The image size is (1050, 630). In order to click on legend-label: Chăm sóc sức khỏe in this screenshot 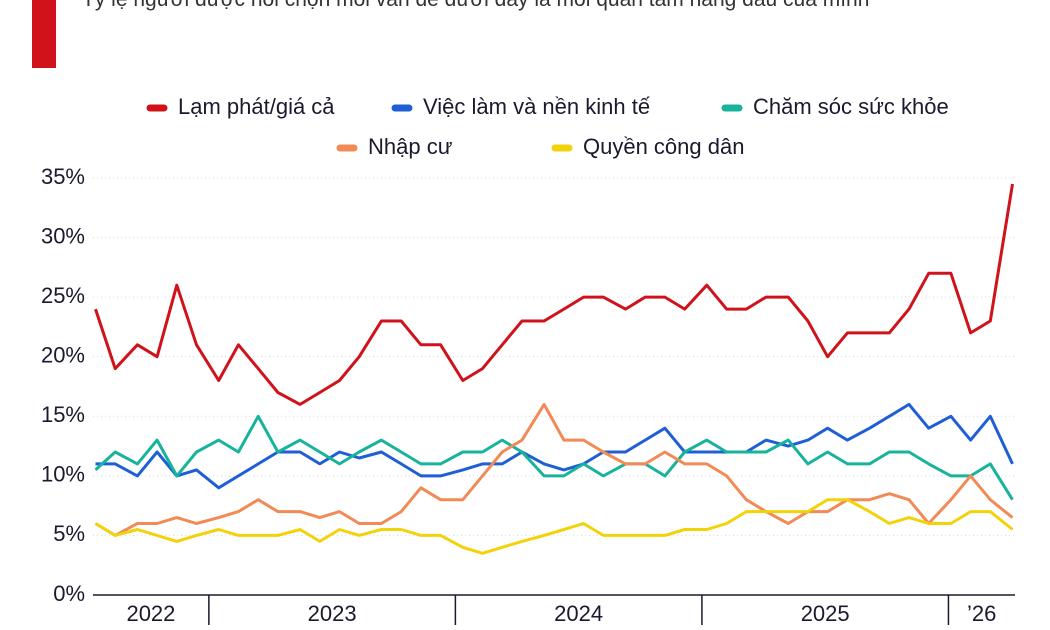, I will do `click(851, 106)`.